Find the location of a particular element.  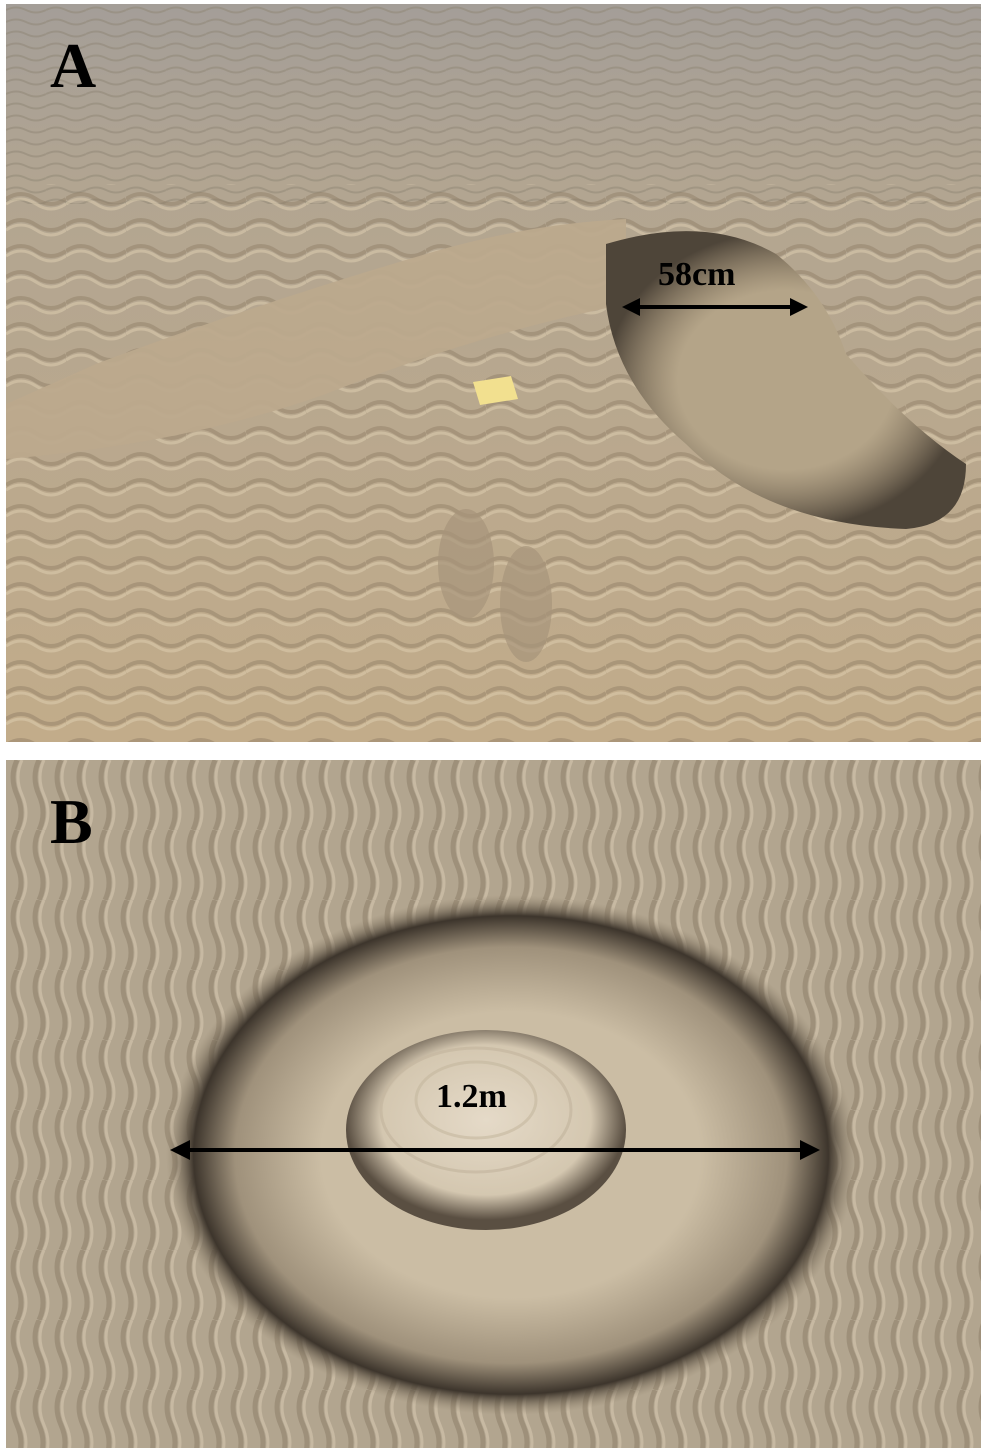

measurement-label-a: 58cm is located at coordinates (697, 274).